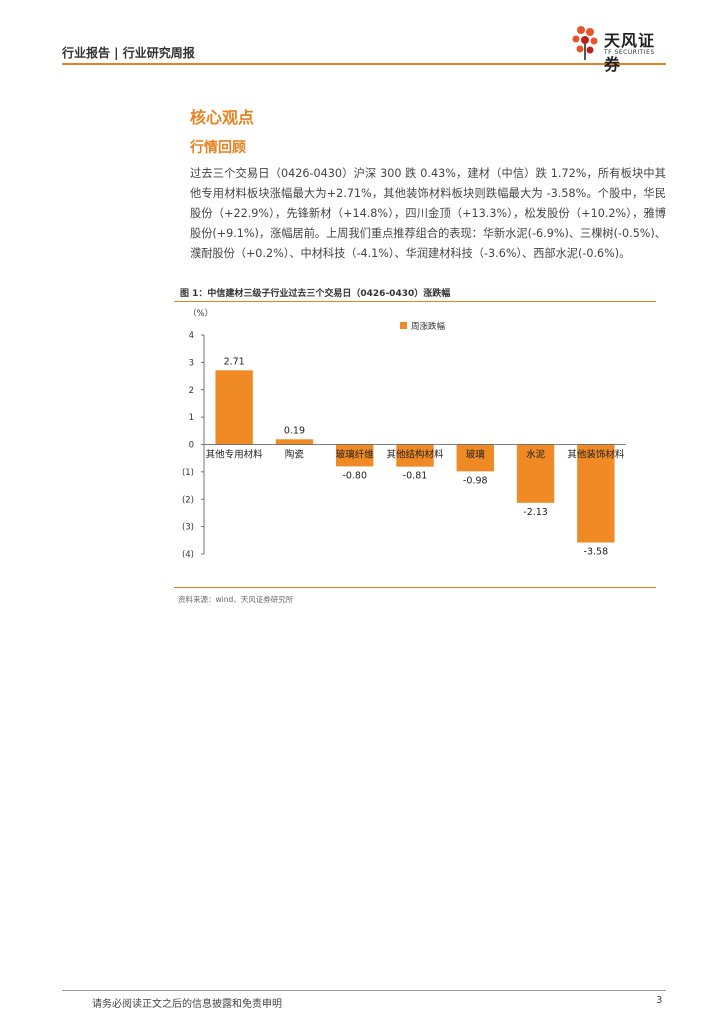 The width and height of the screenshot is (724, 1024). What do you see at coordinates (191, 363) in the screenshot?
I see `y-tick-label: 3` at bounding box center [191, 363].